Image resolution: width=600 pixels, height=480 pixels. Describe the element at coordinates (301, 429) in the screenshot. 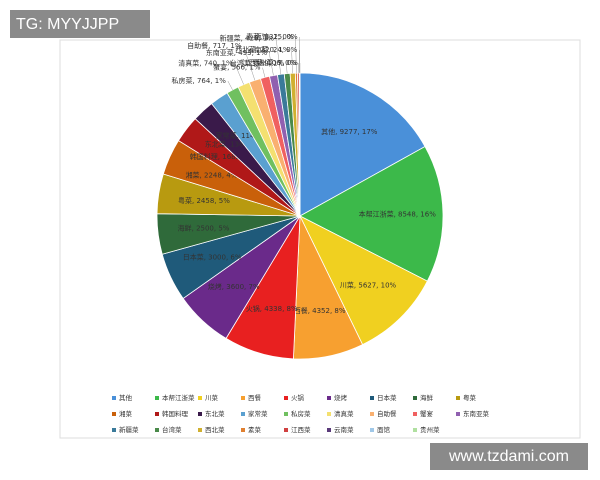

I see `legend-label: 江西菜` at that location.